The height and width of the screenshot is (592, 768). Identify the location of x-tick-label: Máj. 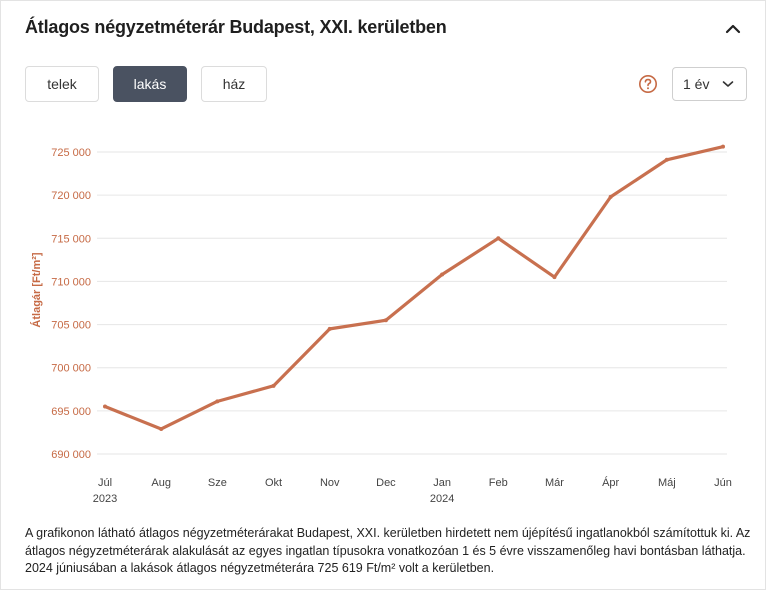
(667, 483).